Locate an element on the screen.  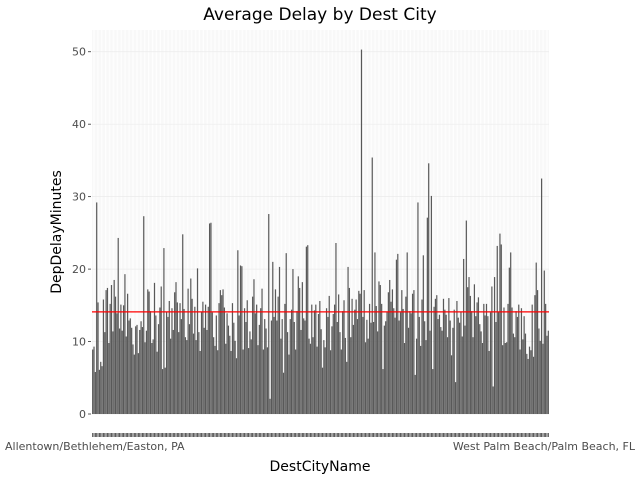
x-axis is located at coordinates (320, 435).